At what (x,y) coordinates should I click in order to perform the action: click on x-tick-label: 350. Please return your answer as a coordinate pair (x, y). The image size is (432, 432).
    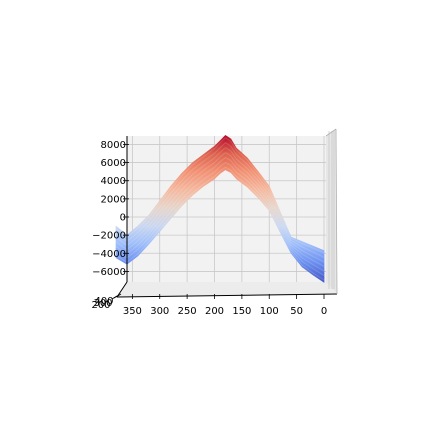
    Looking at the image, I should click on (132, 311).